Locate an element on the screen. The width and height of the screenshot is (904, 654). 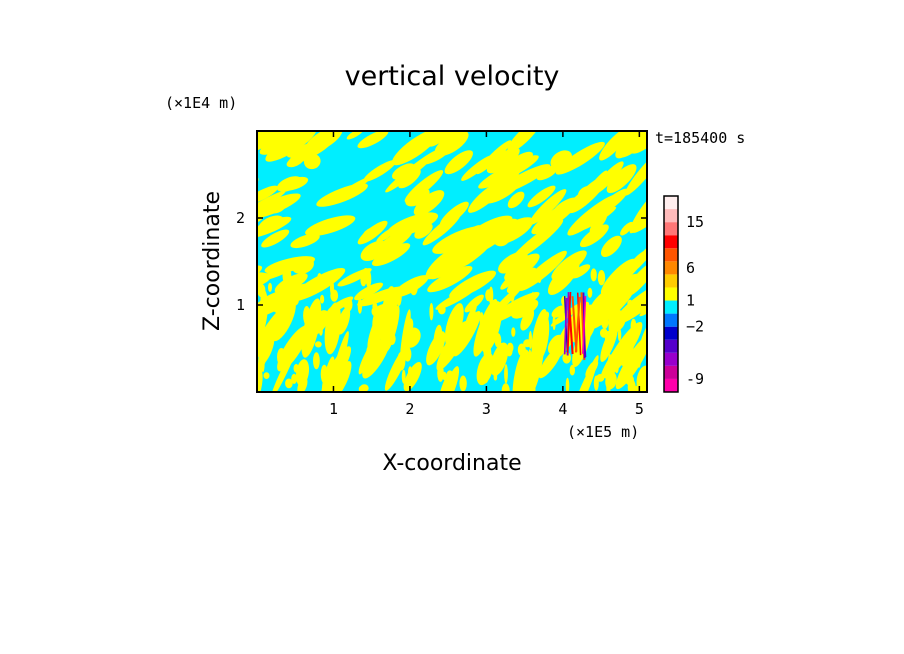
jet-streak is located at coordinates (584, 324).